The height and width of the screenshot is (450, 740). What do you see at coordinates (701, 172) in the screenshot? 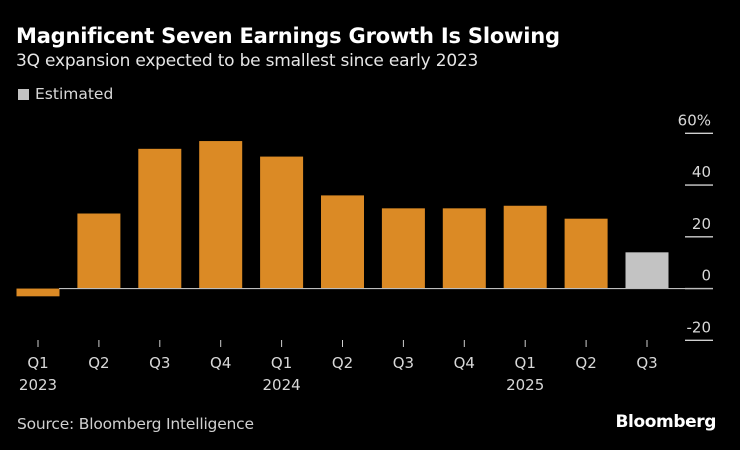
I see `y-tick-label: 40` at bounding box center [701, 172].